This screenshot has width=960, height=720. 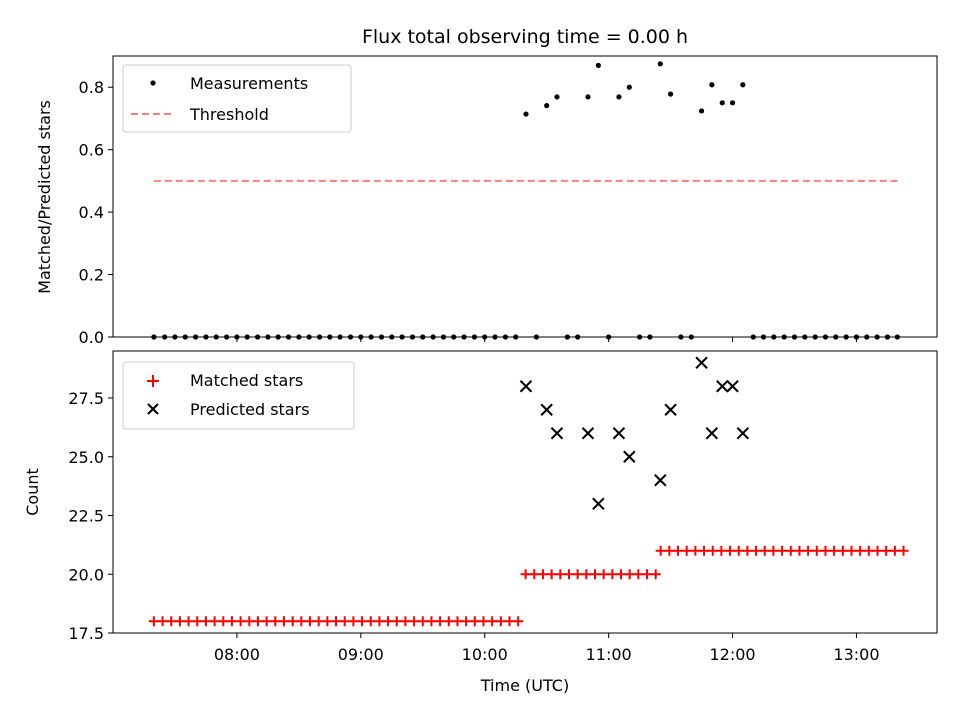 What do you see at coordinates (238, 395) in the screenshot?
I see `bottom-legend: Matched stars Predicted stars` at bounding box center [238, 395].